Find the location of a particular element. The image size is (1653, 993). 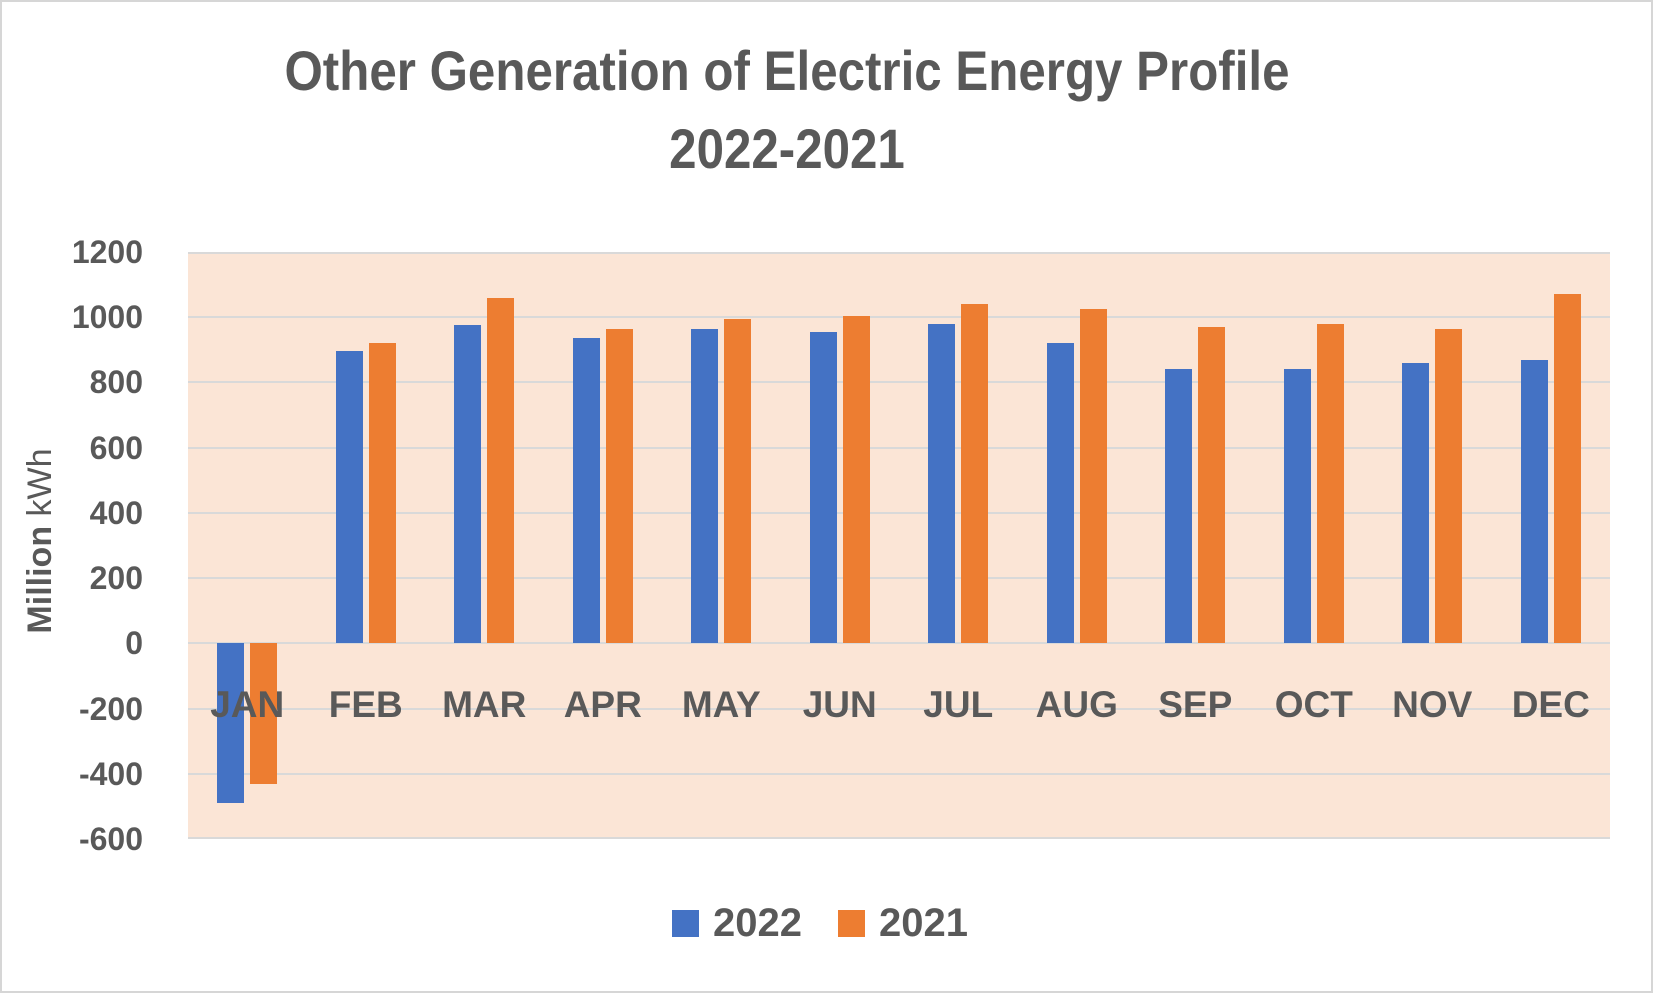

bar-2022-feb is located at coordinates (349, 497).